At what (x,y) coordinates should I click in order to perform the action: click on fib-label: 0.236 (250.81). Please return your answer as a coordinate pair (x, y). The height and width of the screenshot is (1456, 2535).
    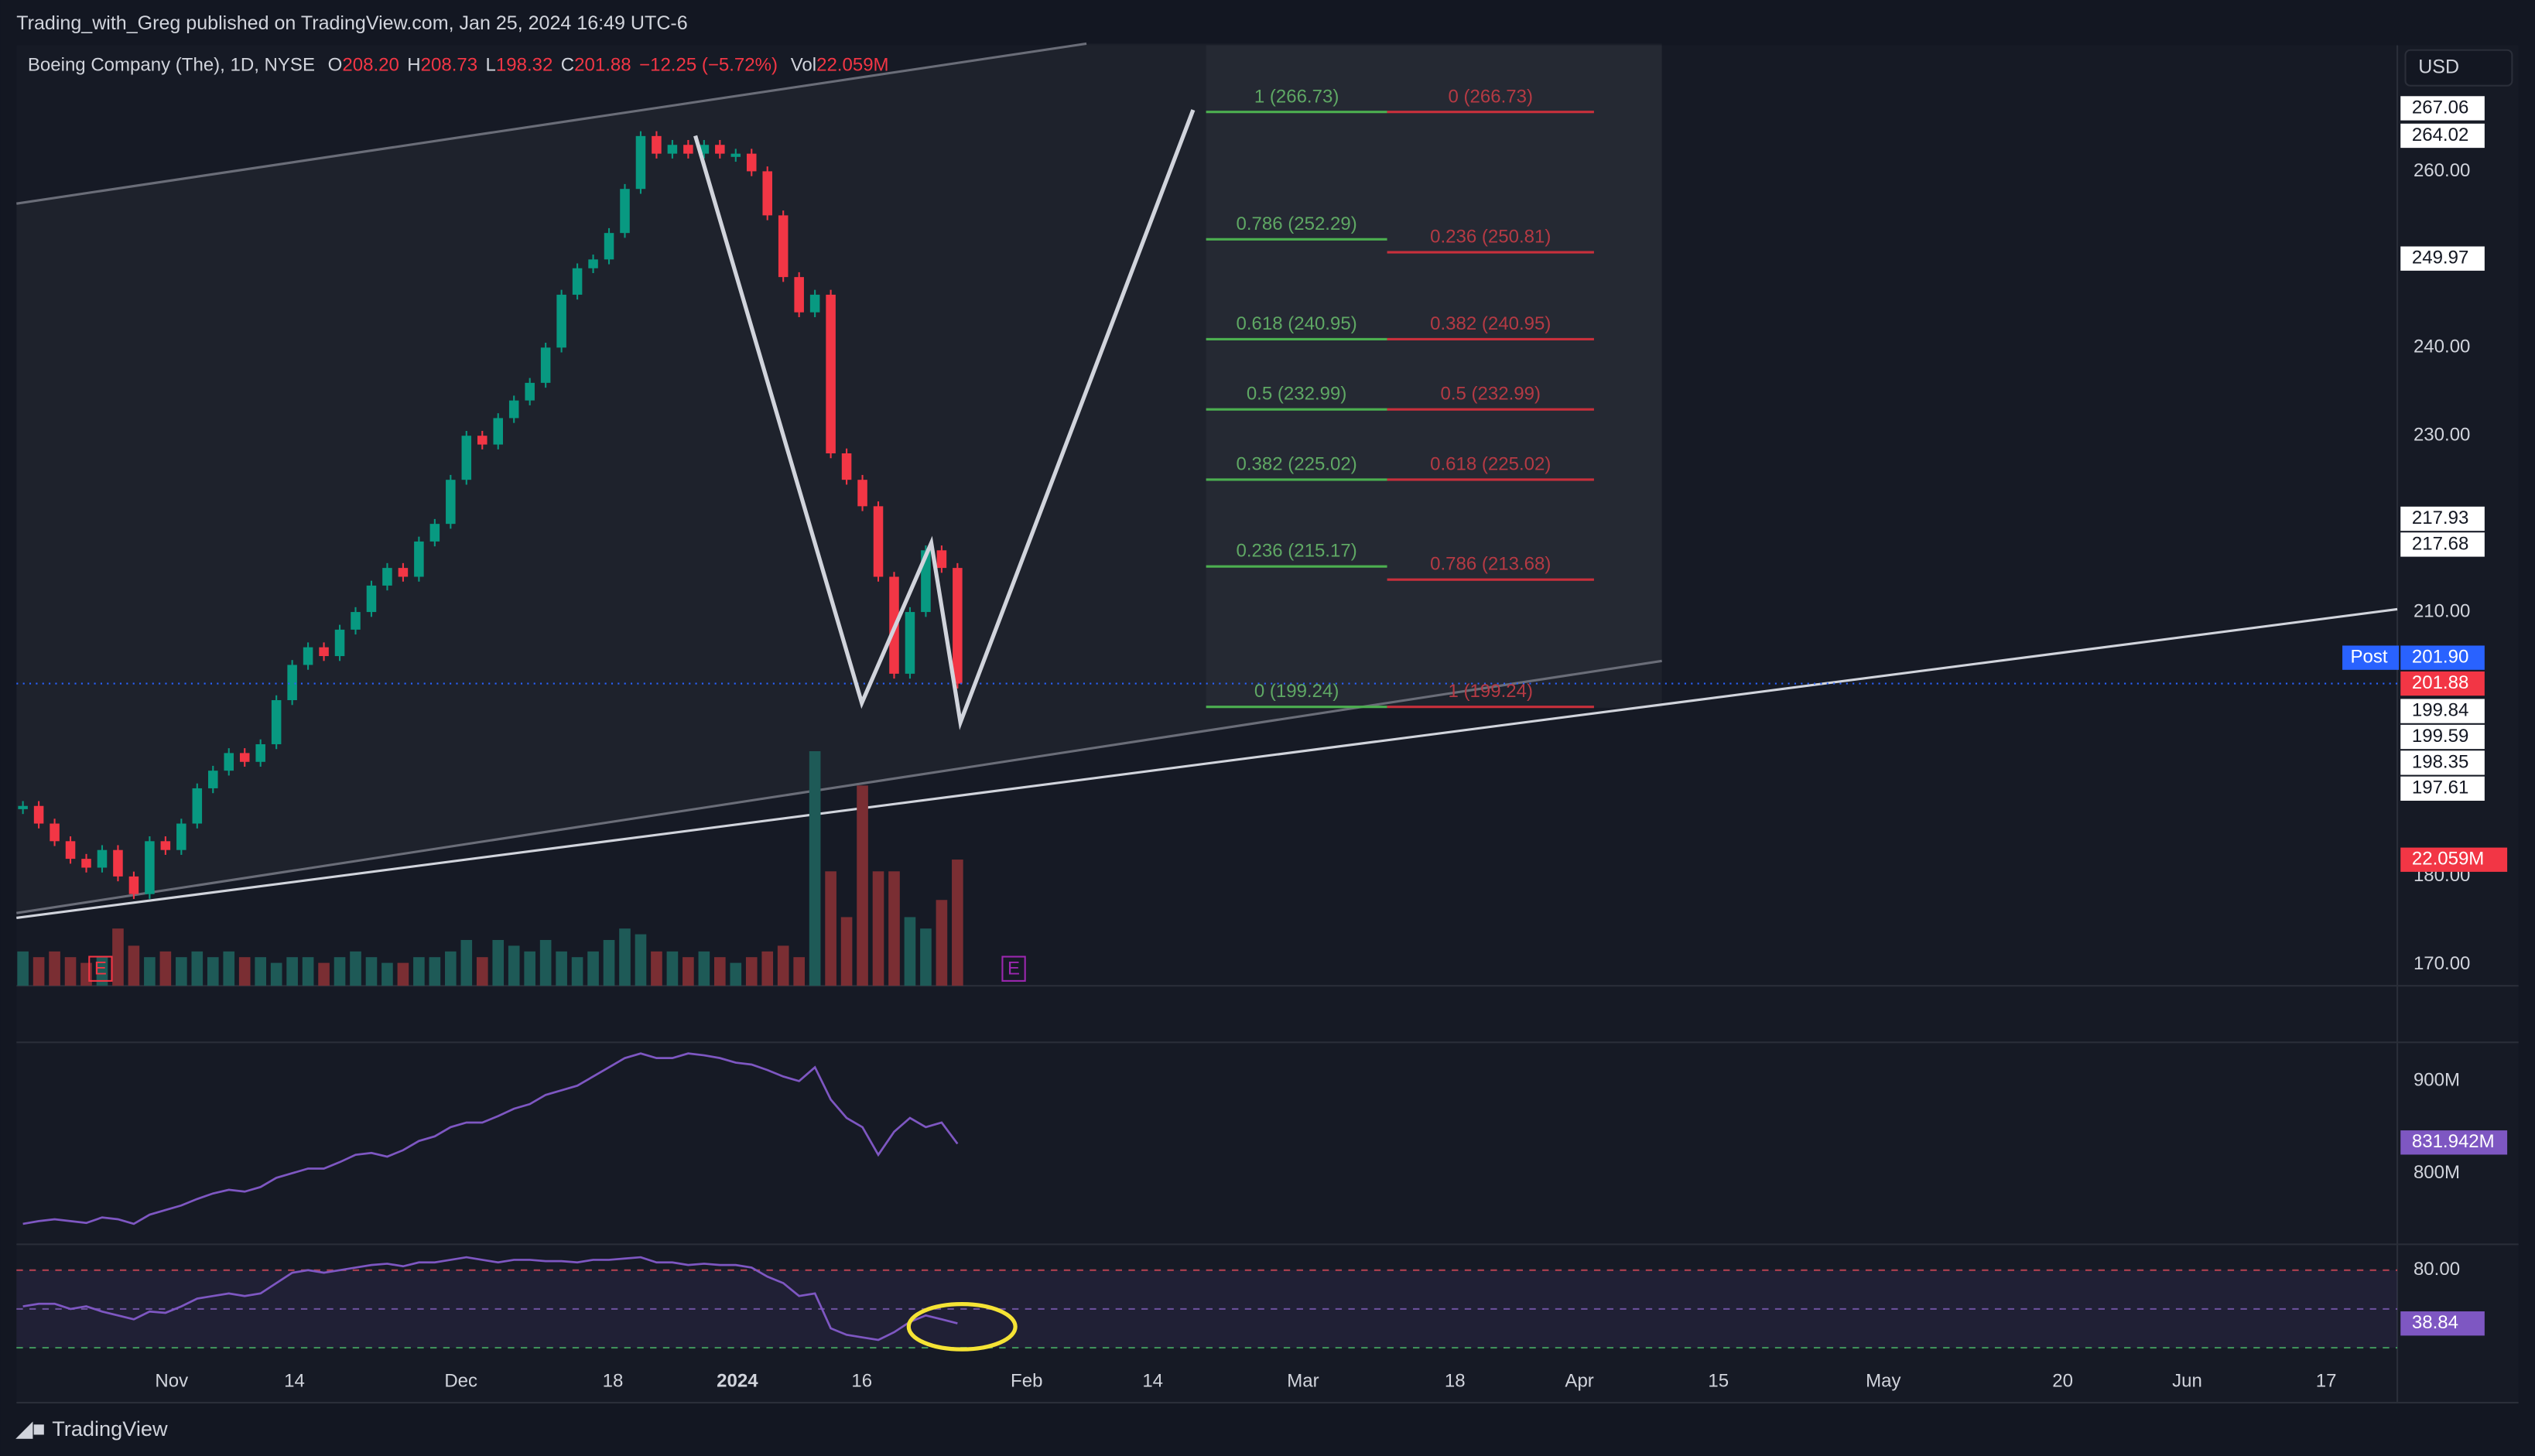
    Looking at the image, I should click on (1490, 237).